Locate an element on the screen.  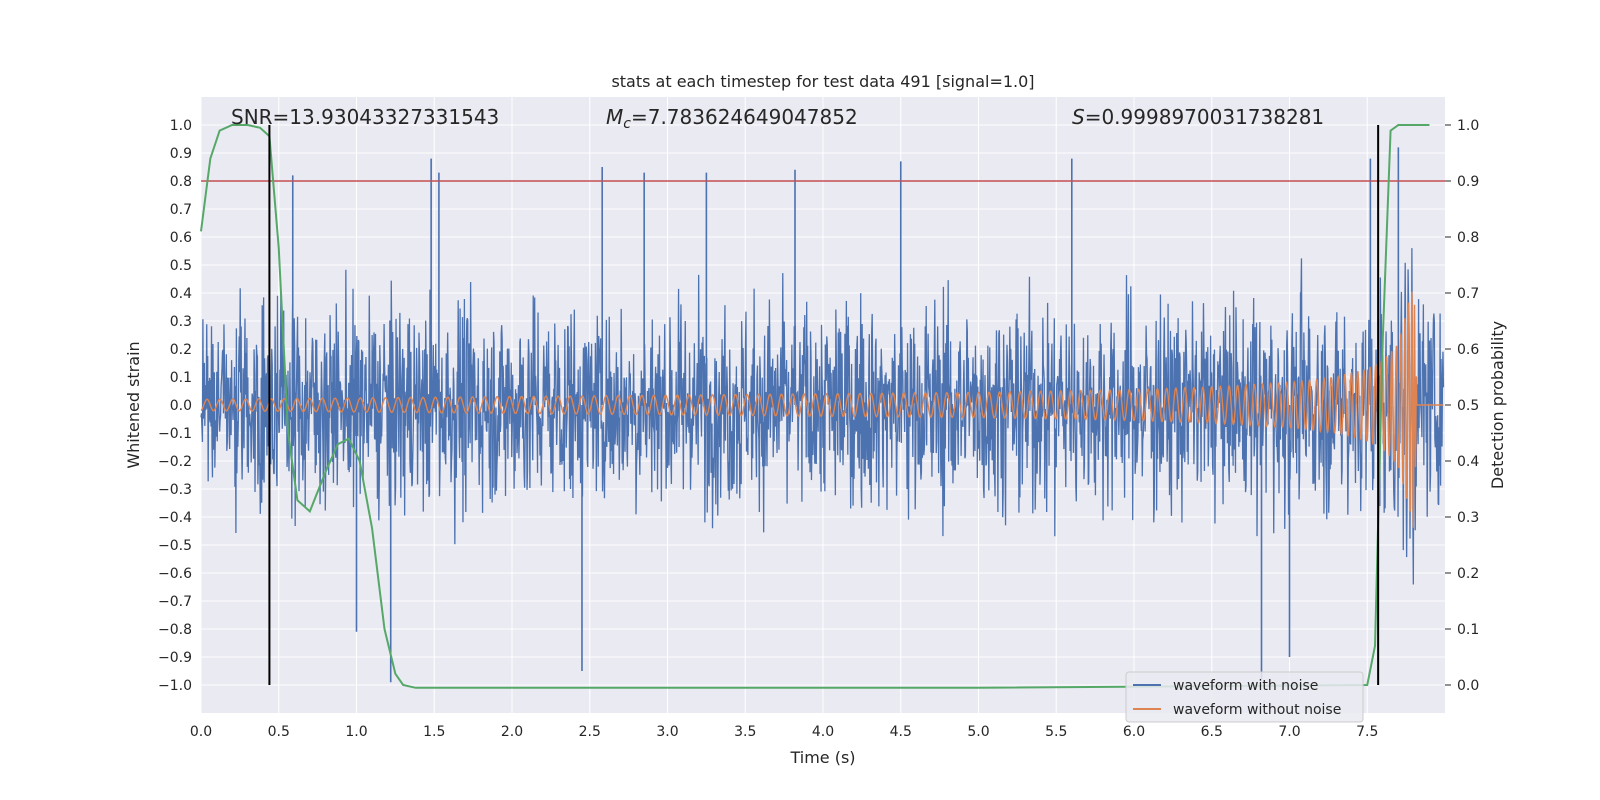
y2-tick-label: 0.2 is located at coordinates (1468, 574).